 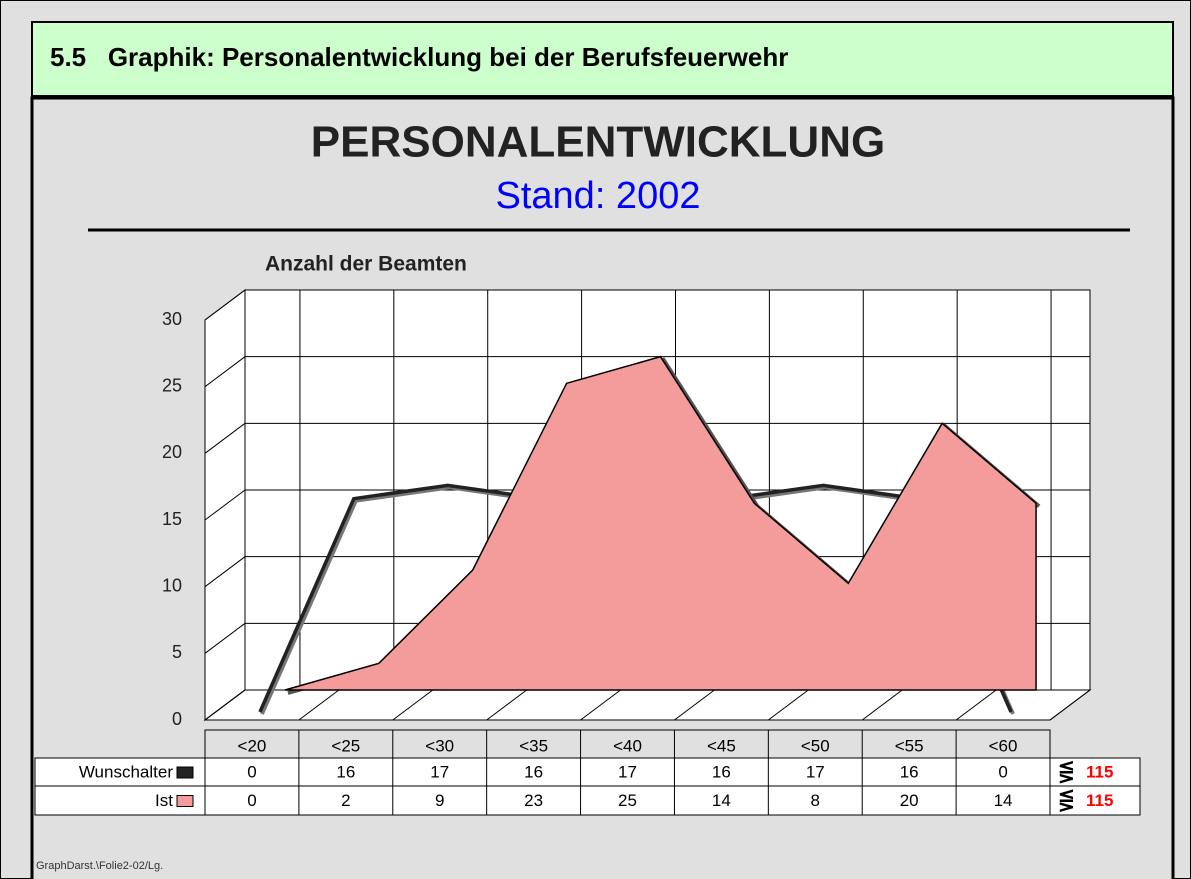 What do you see at coordinates (177, 719) in the screenshot?
I see `y-tick-label: 0` at bounding box center [177, 719].